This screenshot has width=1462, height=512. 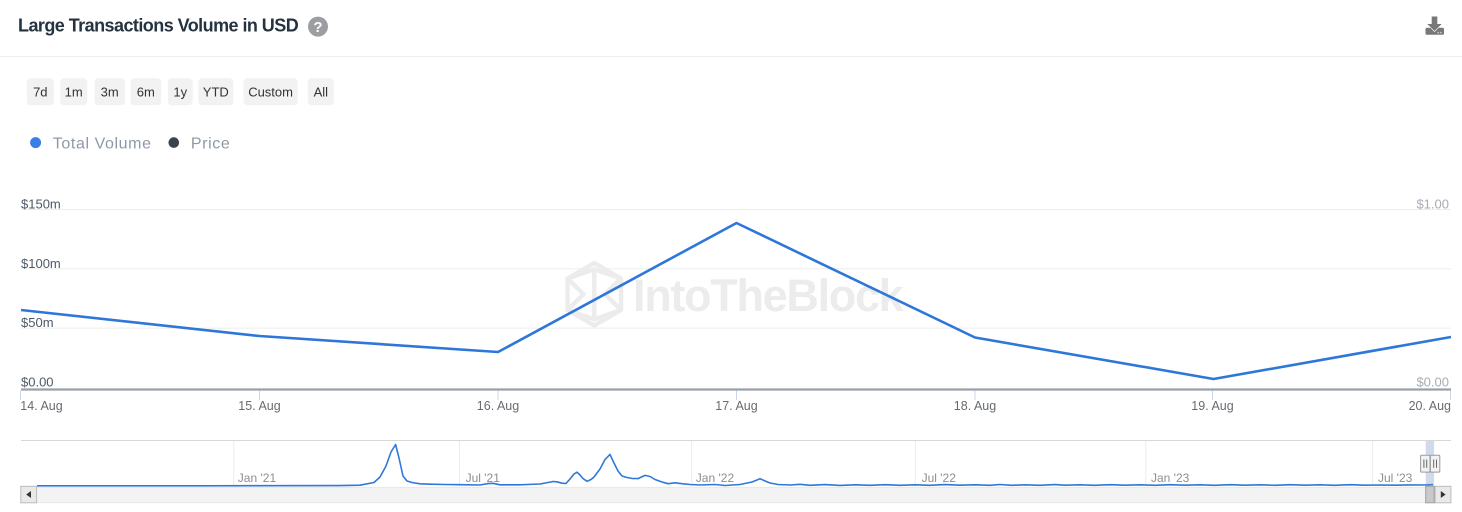 I want to click on svg-text: 15. Aug, so click(x=259, y=406).